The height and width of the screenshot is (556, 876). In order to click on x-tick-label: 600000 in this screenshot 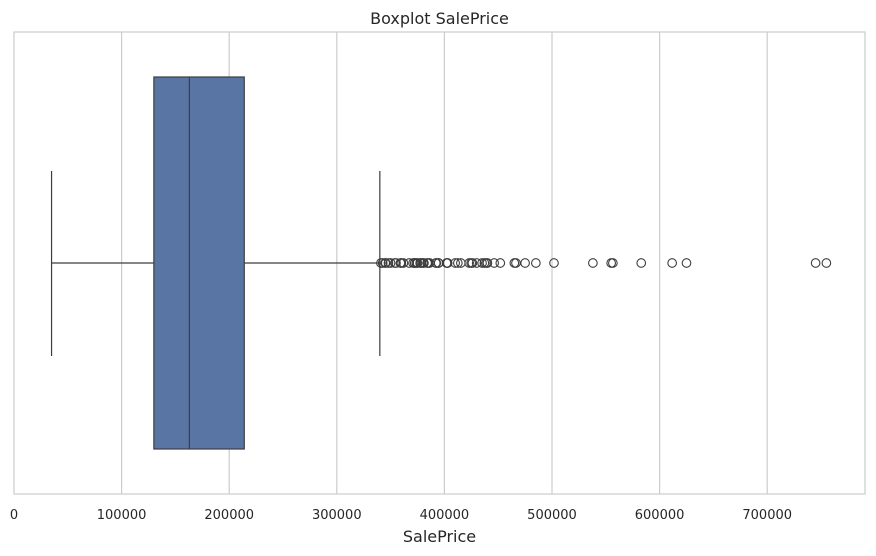, I will do `click(660, 515)`.